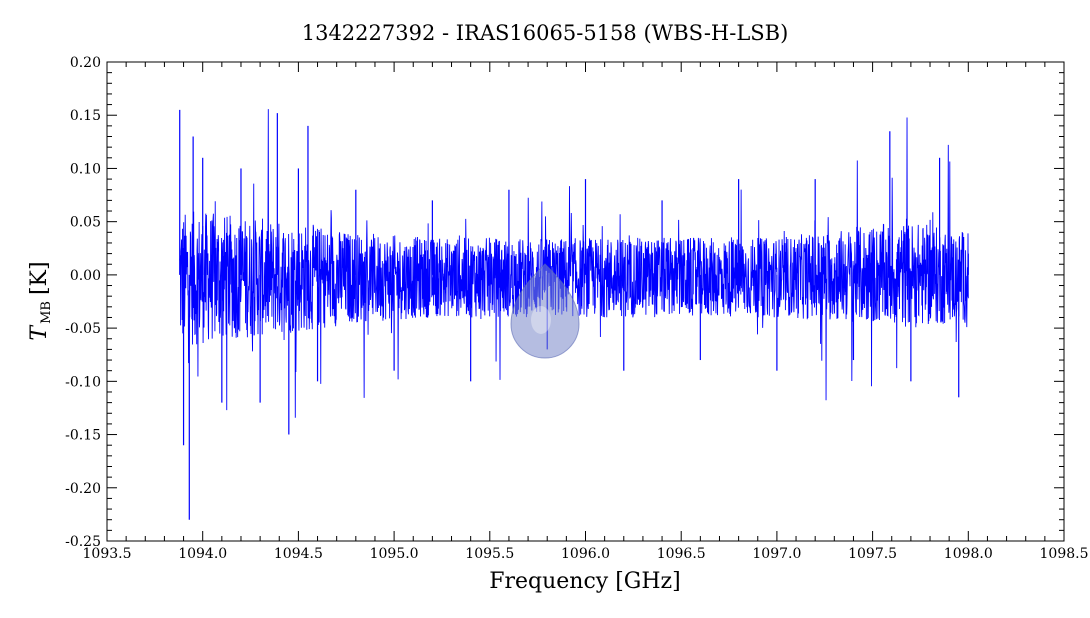 The image size is (1090, 618). Describe the element at coordinates (776, 554) in the screenshot. I see `x-tick-label: 1097.0` at that location.